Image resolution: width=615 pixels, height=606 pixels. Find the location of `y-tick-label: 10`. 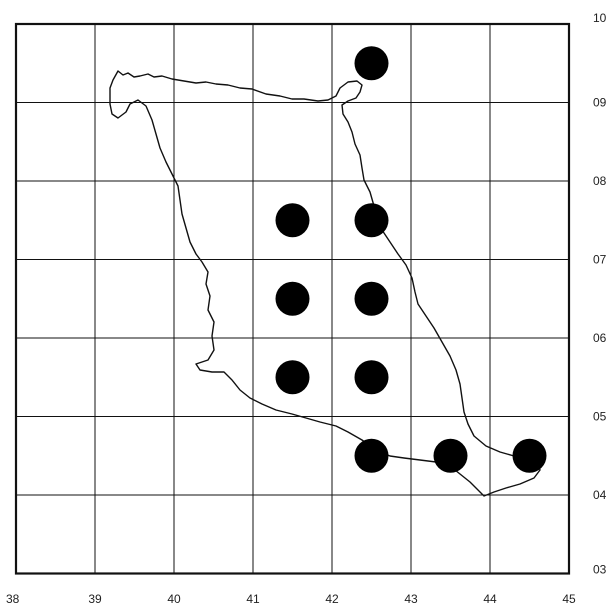

y-tick-label: 10 is located at coordinates (600, 18).